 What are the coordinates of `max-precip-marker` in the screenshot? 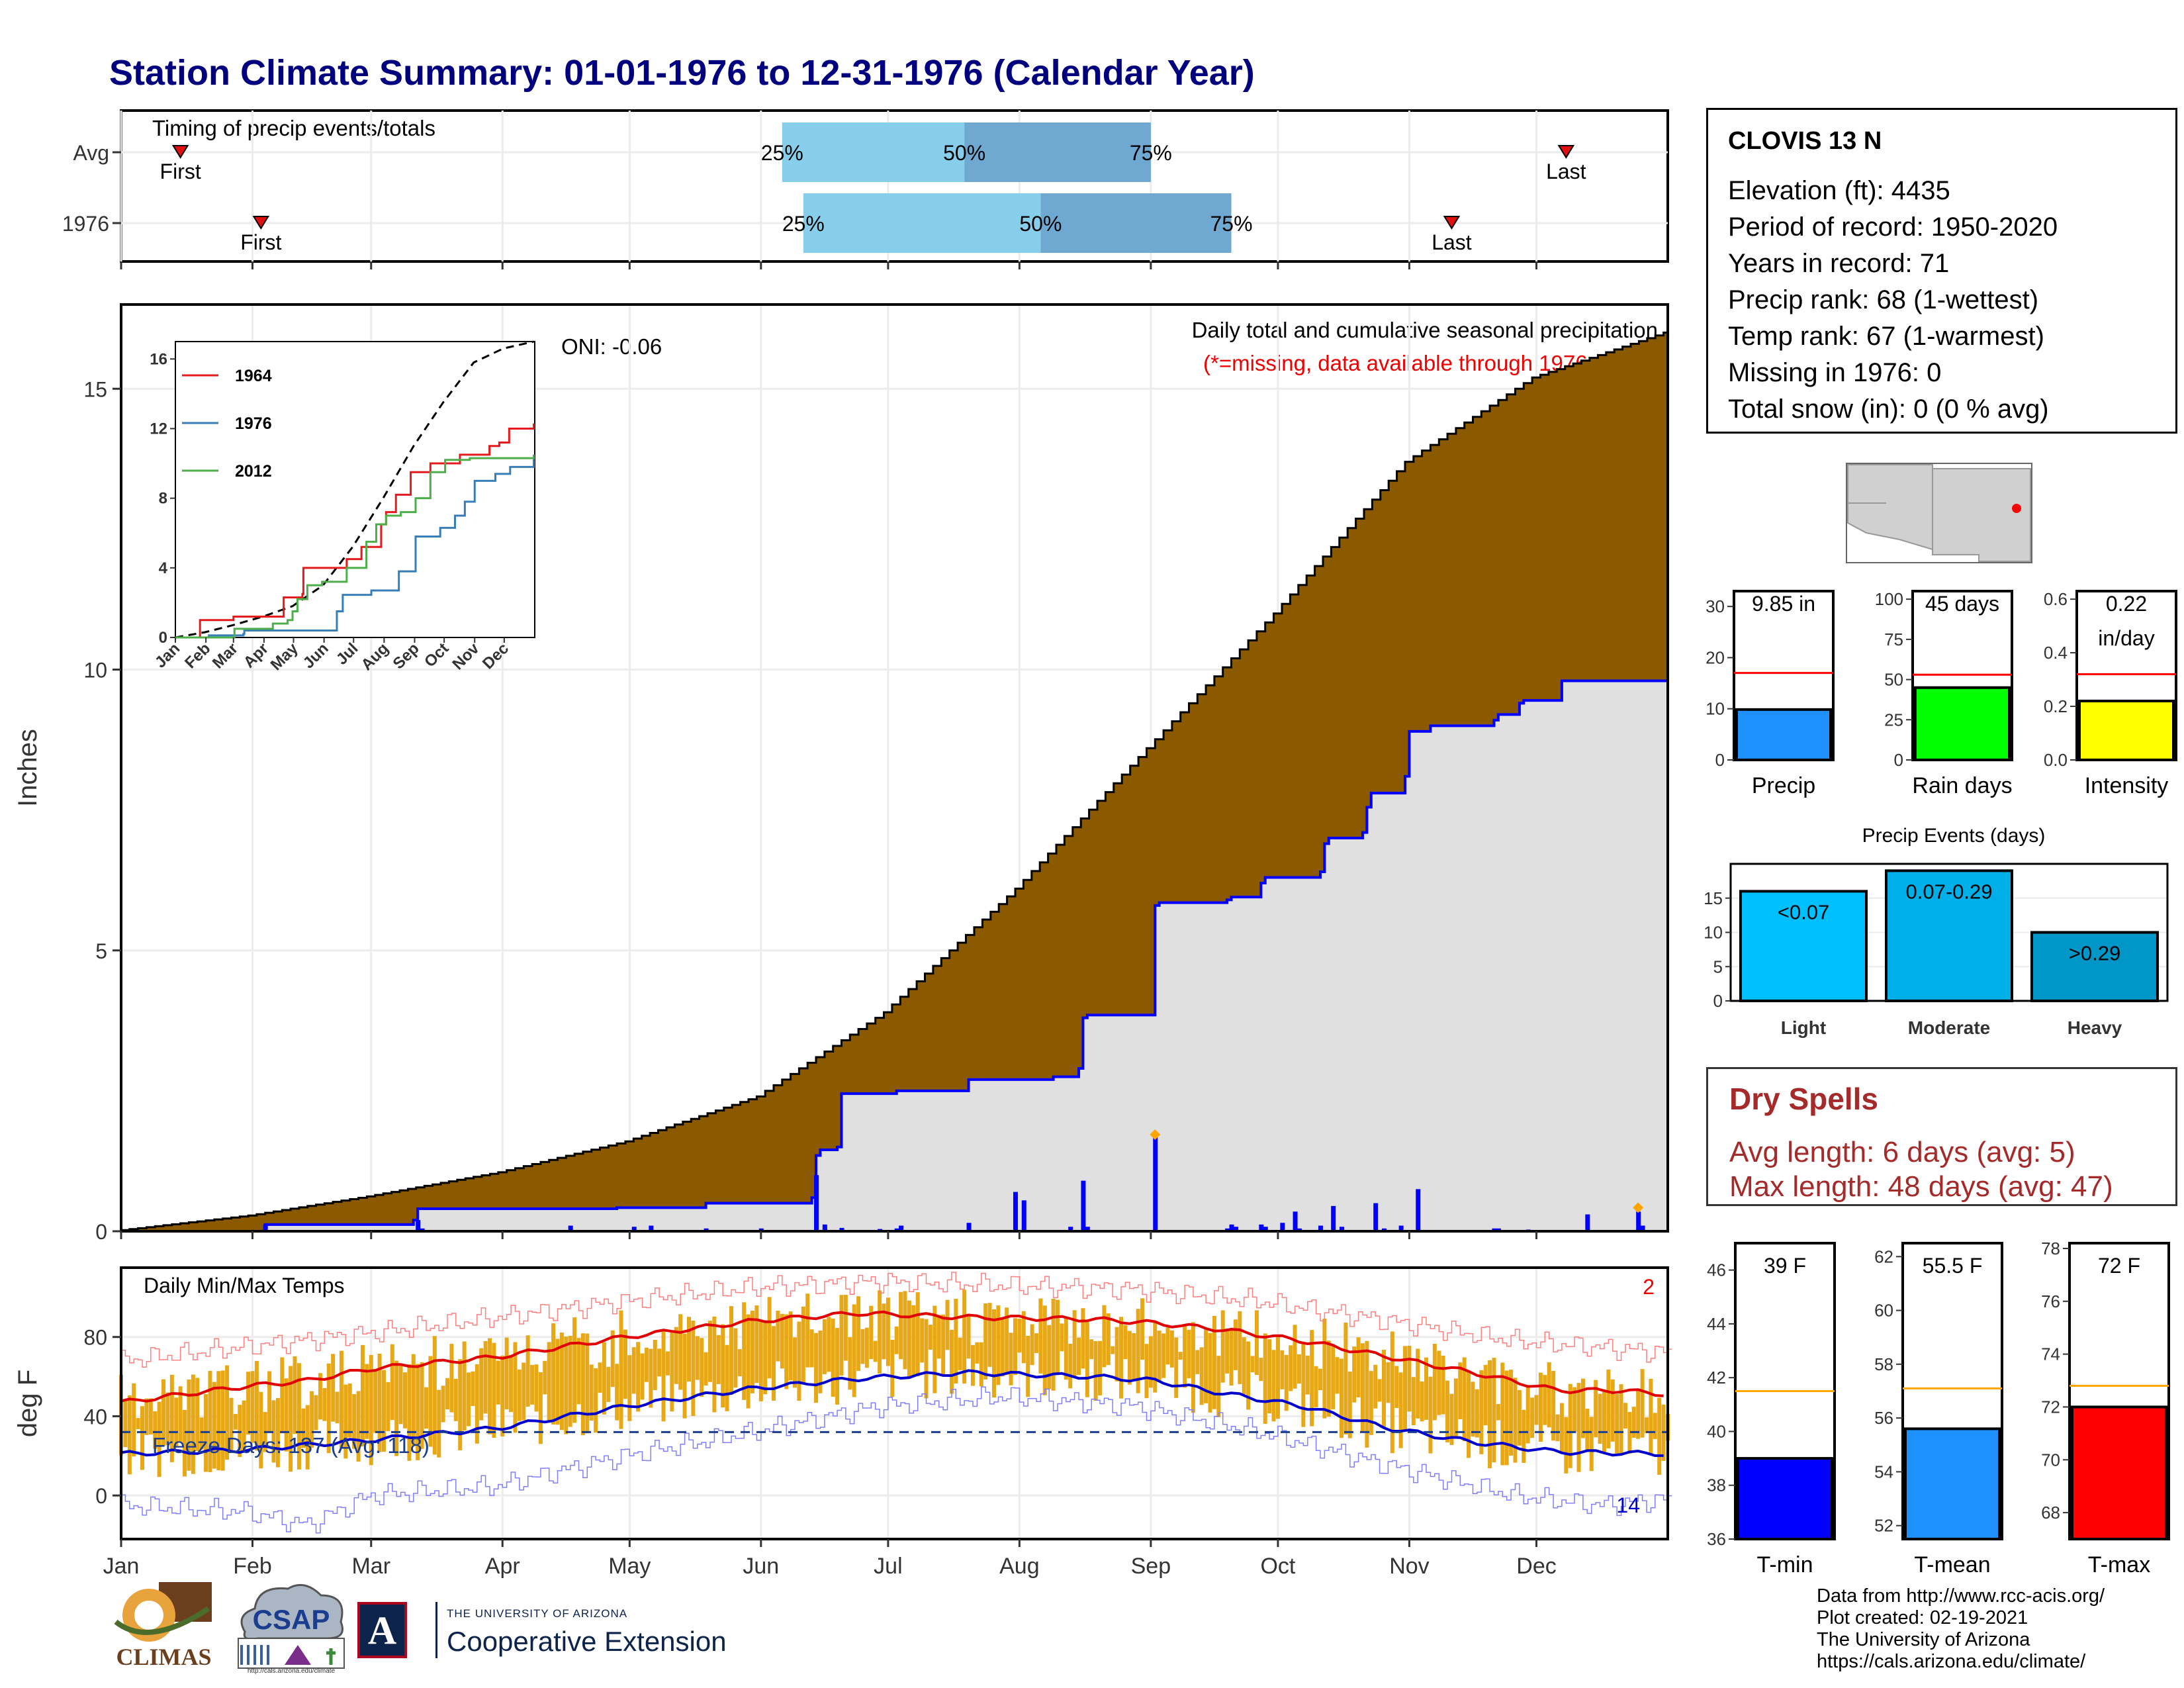 It's located at (1638, 1207).